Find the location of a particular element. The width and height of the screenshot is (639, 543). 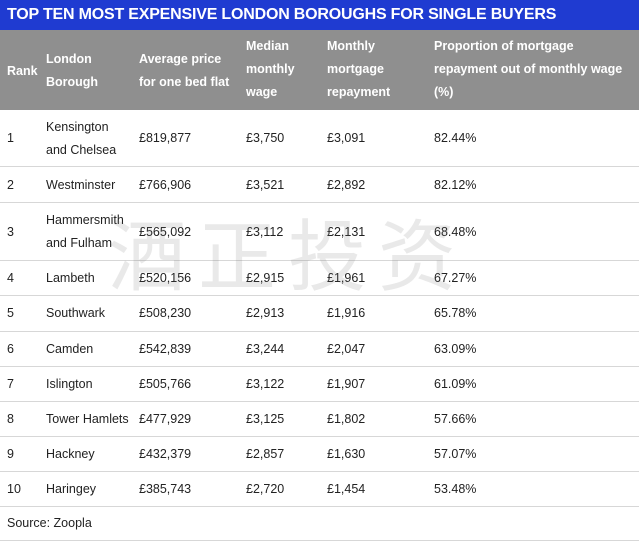

cell-rank: 3 is located at coordinates (10, 232).